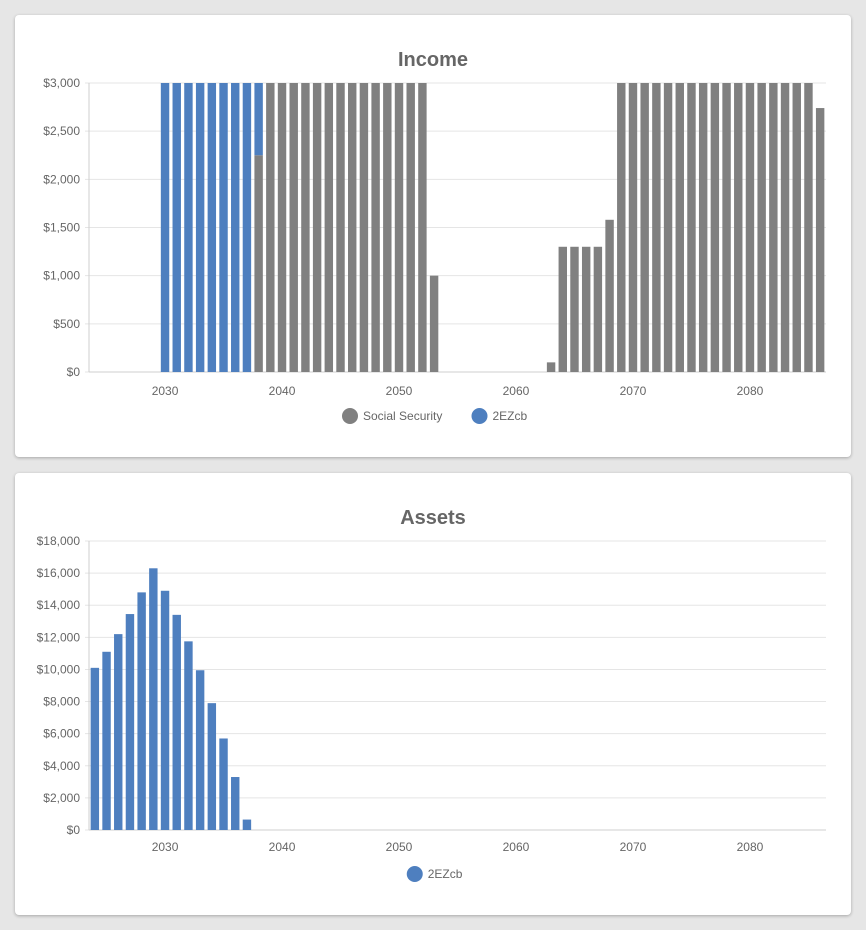 The height and width of the screenshot is (930, 866). I want to click on income-y-tick-label: $1,500, so click(61, 228).